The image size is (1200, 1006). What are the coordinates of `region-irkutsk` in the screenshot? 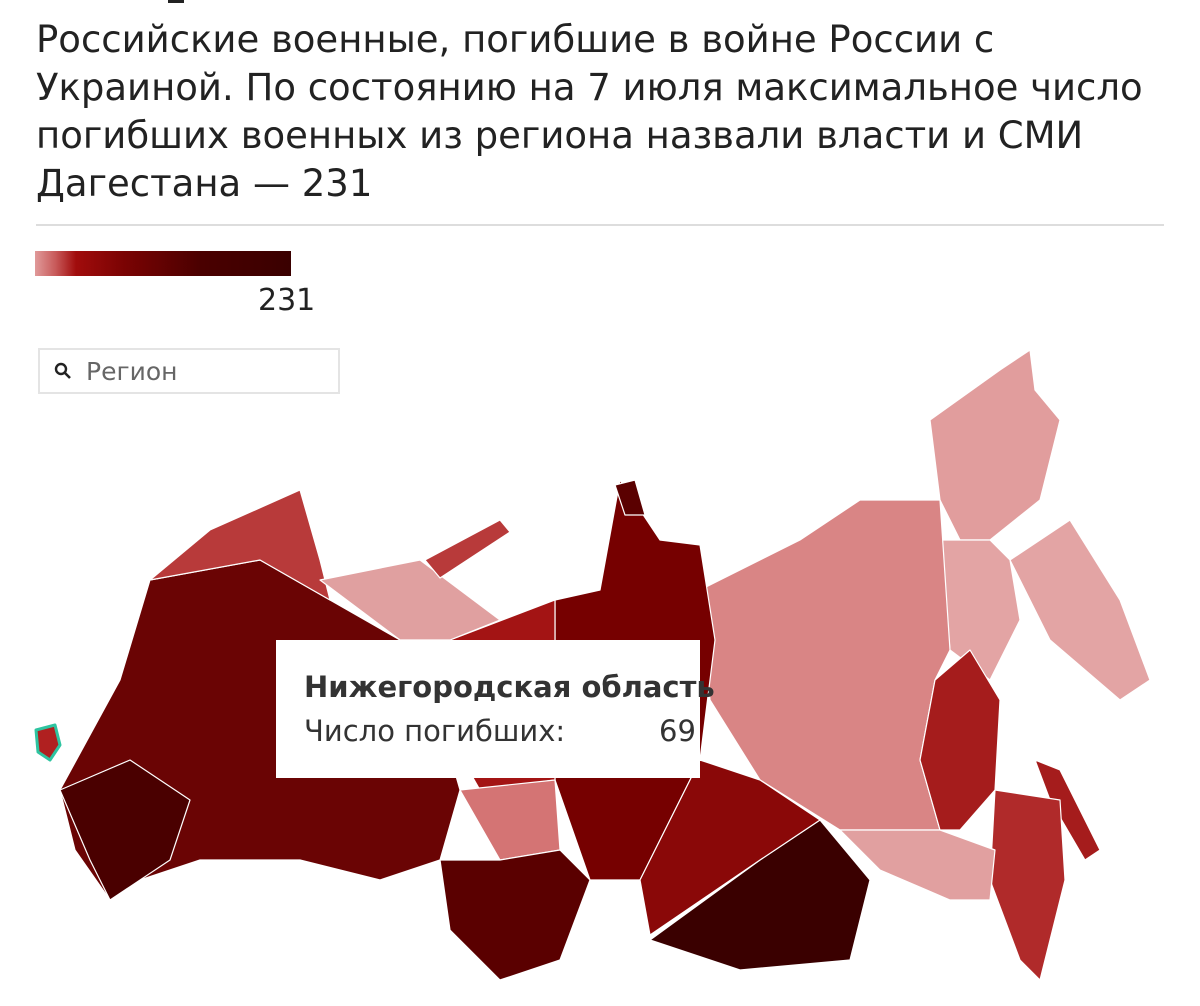 It's located at (730, 847).